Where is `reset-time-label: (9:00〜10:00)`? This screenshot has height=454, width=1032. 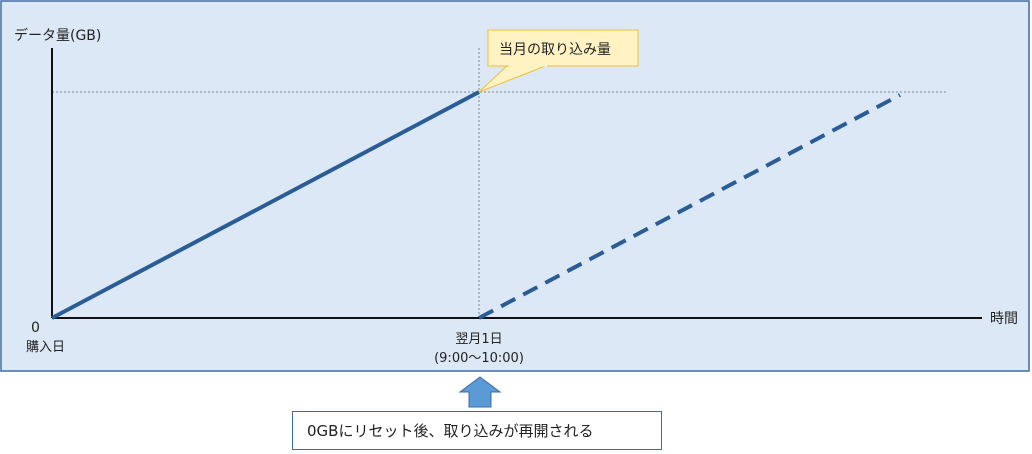
reset-time-label: (9:00〜10:00) is located at coordinates (479, 358).